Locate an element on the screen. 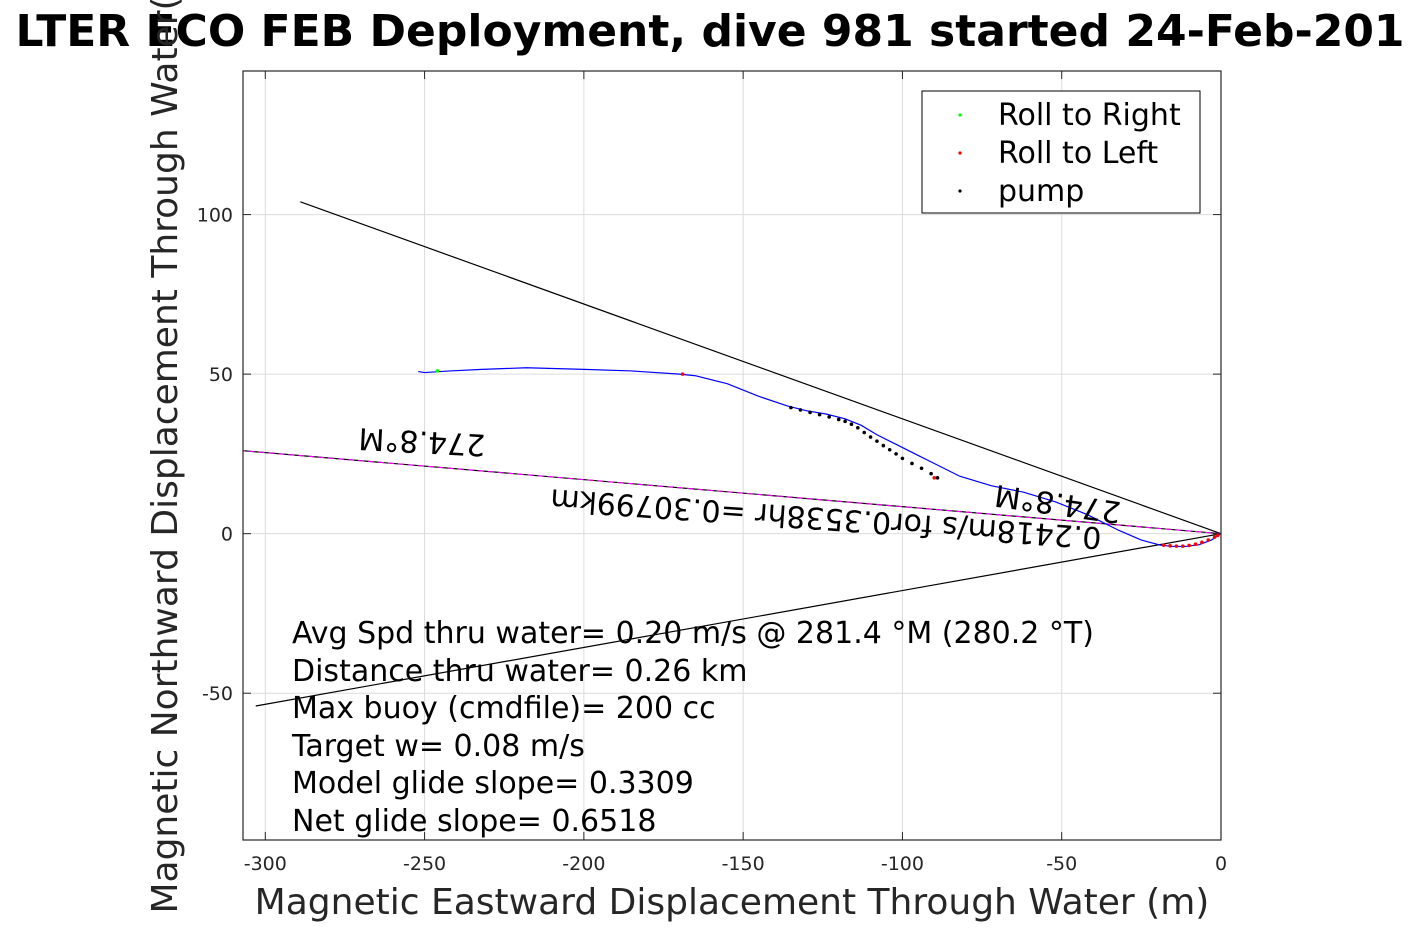 This screenshot has width=1417, height=945. point-markers is located at coordinates (827, 458).